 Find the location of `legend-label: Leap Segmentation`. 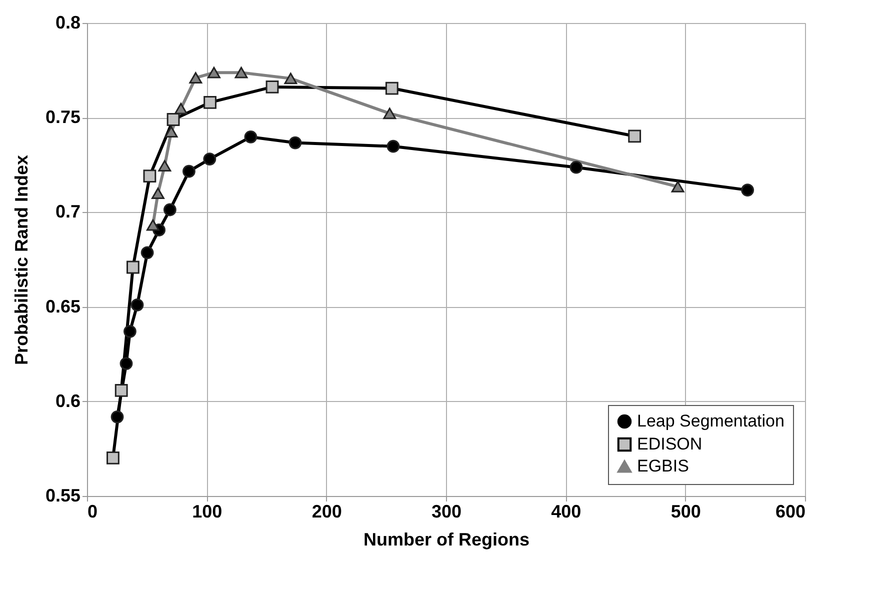

legend-label: Leap Segmentation is located at coordinates (710, 421).